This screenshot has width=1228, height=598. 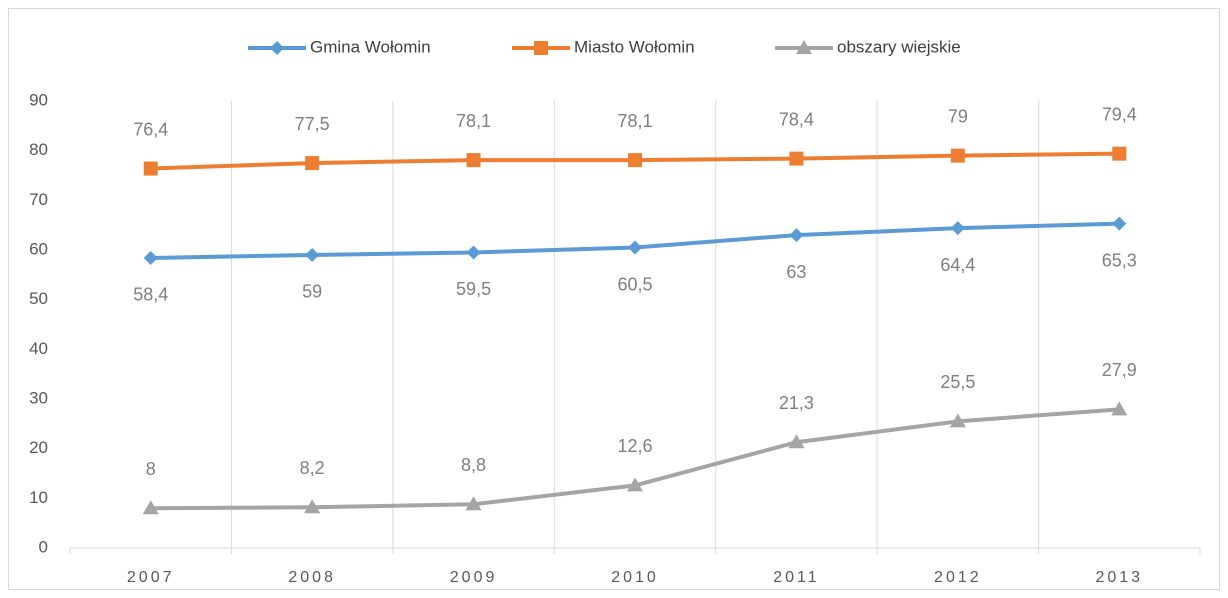 I want to click on x-tick-label: 2009, so click(x=474, y=577).